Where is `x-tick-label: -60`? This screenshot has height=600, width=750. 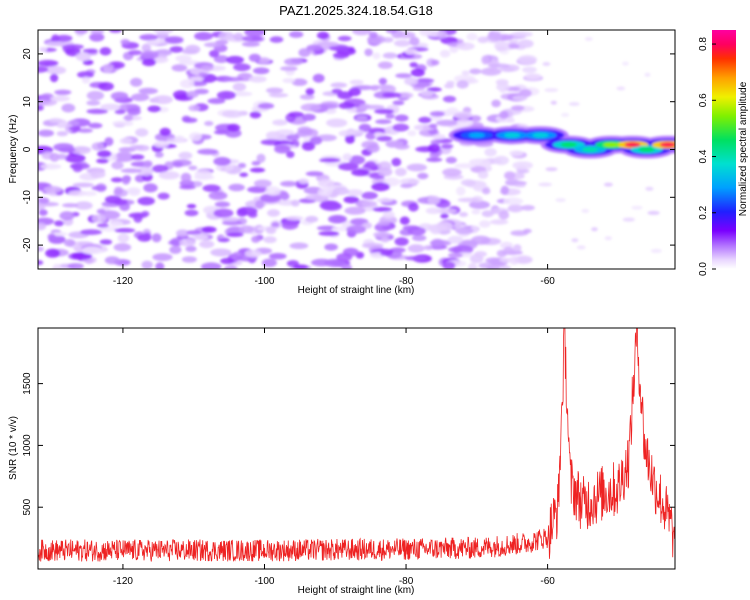
x-tick-label: -60 is located at coordinates (547, 281).